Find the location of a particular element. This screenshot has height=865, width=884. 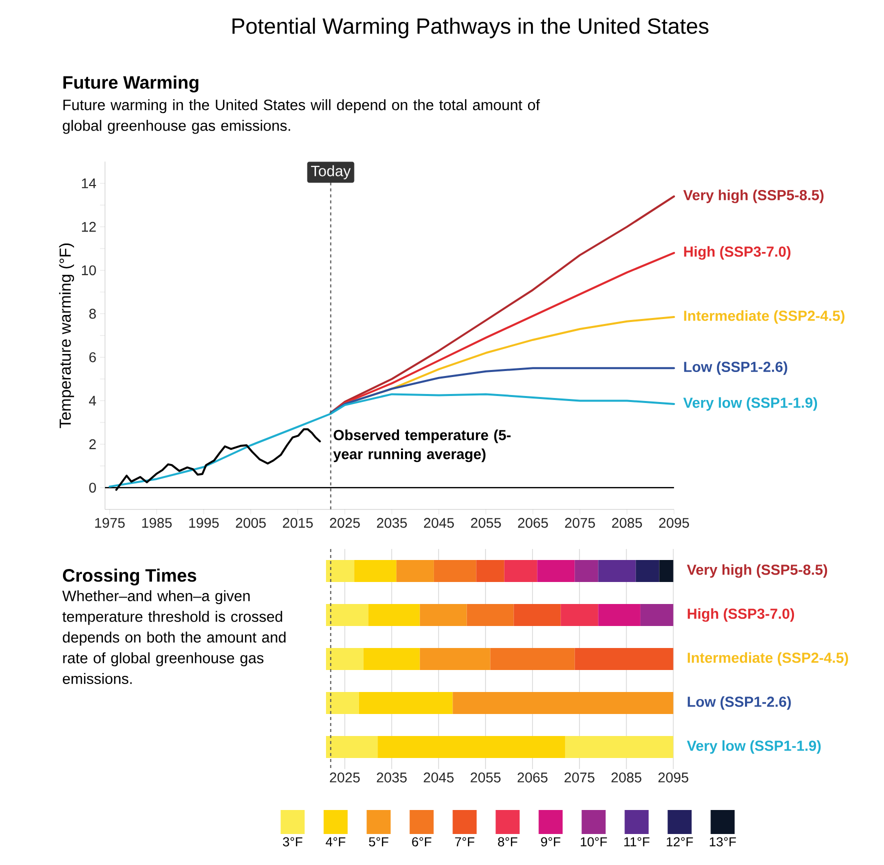

legend-label: 11°F is located at coordinates (637, 841).